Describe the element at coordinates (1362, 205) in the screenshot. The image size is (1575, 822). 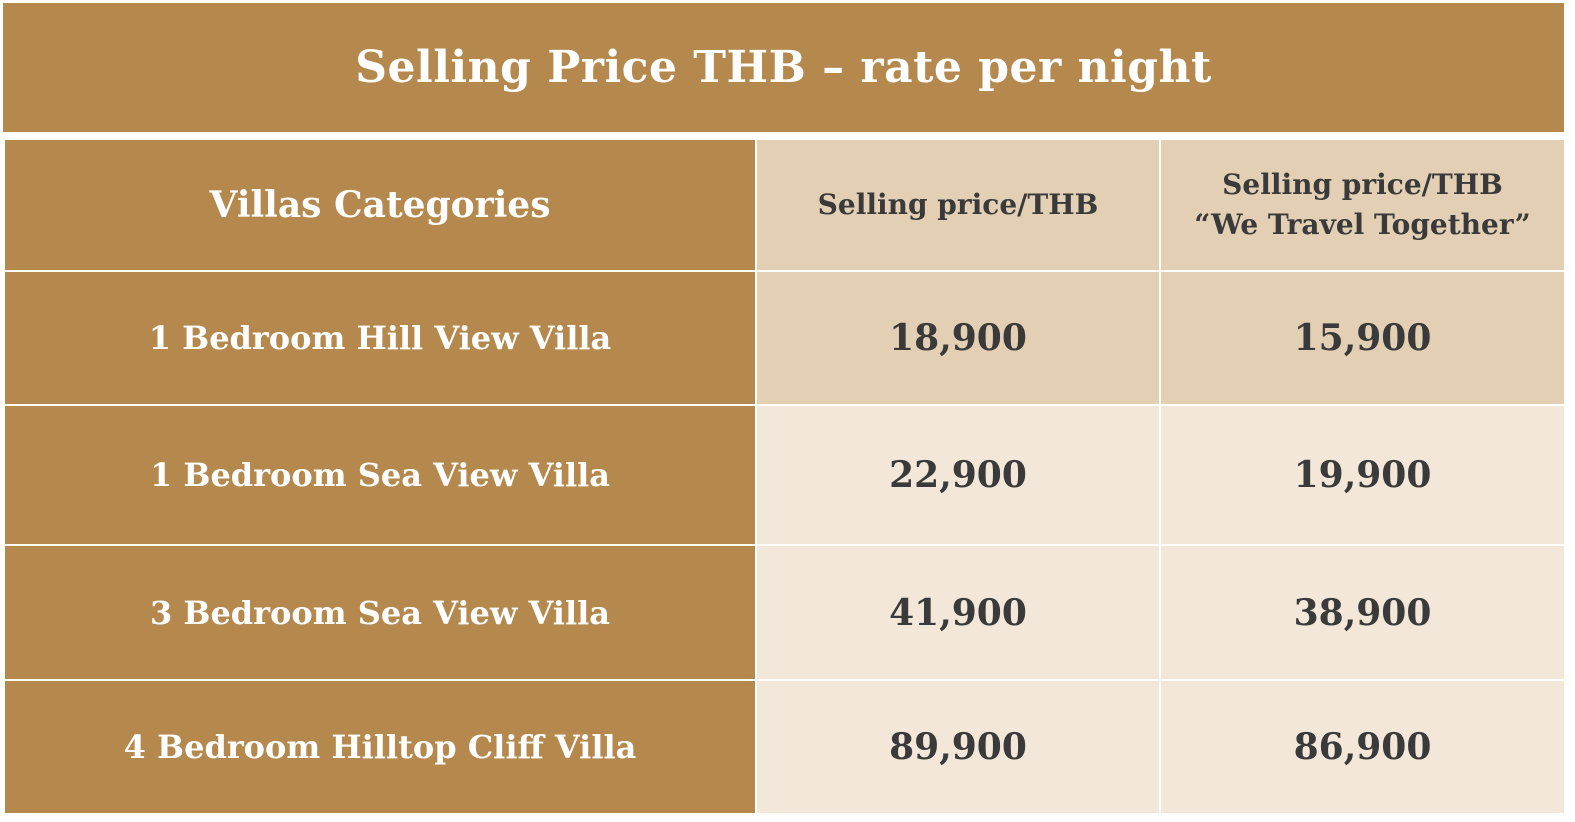
I see `header-we-travel-together-price: Selling price/THB “We Travel Together”` at that location.